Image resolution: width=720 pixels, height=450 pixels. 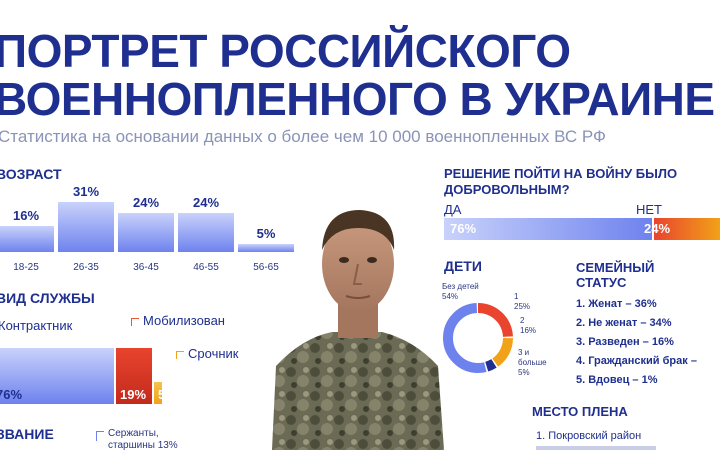 I want to click on volunteer-no-pct: 24%, so click(x=657, y=228).